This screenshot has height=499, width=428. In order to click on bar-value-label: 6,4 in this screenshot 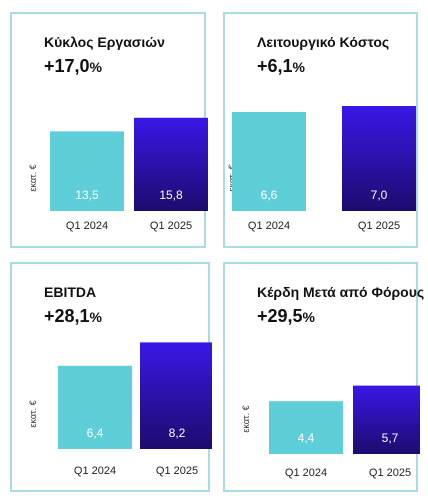, I will do `click(95, 433)`.